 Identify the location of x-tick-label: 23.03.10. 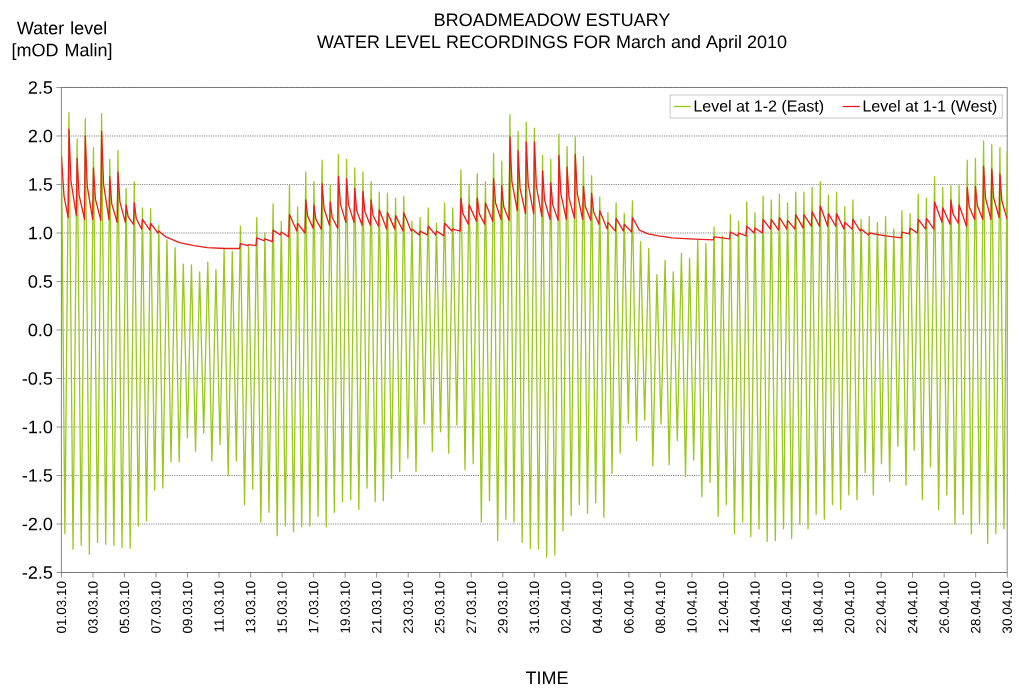
(408, 607).